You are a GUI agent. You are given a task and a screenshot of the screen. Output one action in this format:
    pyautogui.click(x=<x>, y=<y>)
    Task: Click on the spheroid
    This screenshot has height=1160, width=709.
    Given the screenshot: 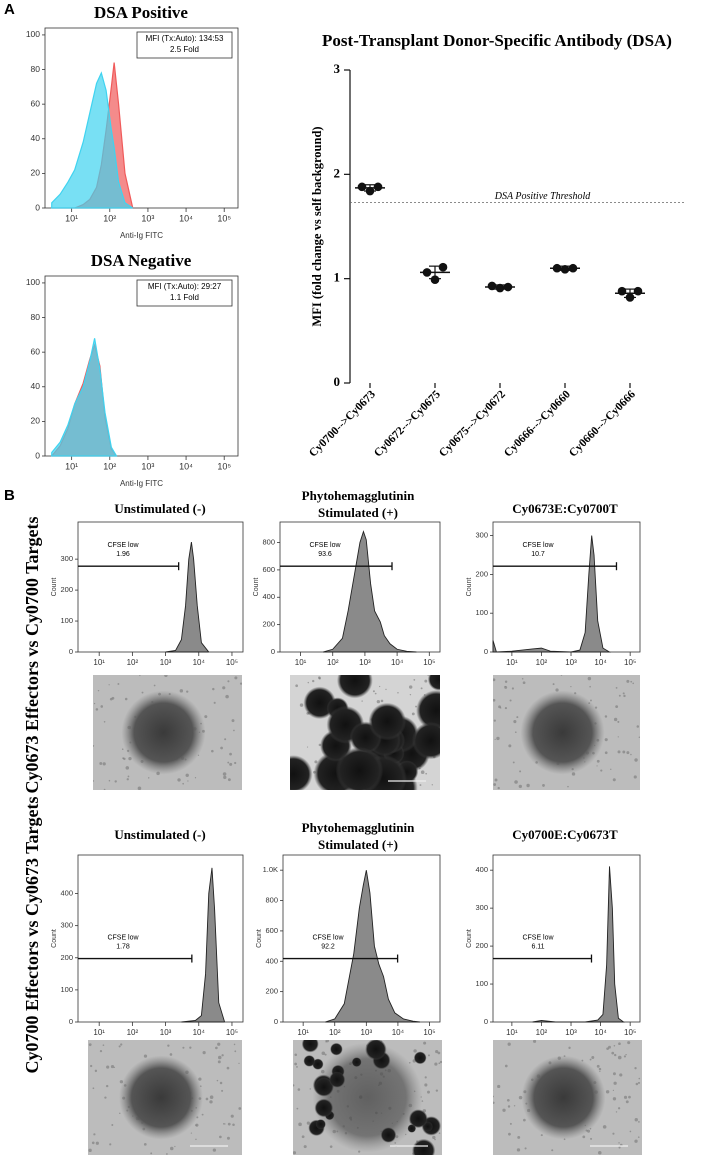 What is the action you would take?
    pyautogui.click(x=163, y=732)
    